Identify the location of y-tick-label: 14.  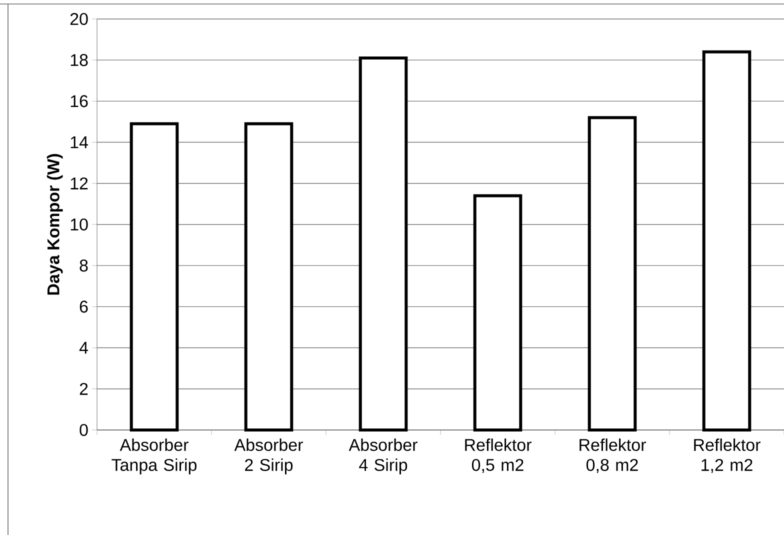
(79, 142).